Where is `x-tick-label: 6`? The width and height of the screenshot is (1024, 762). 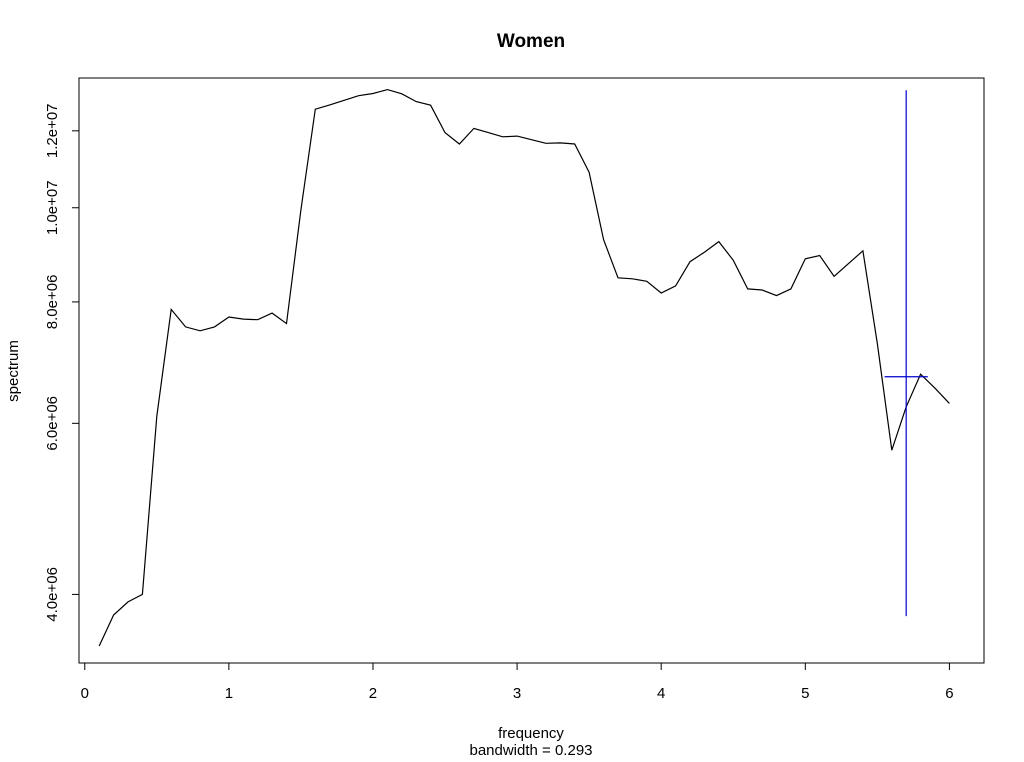
x-tick-label: 6 is located at coordinates (949, 693).